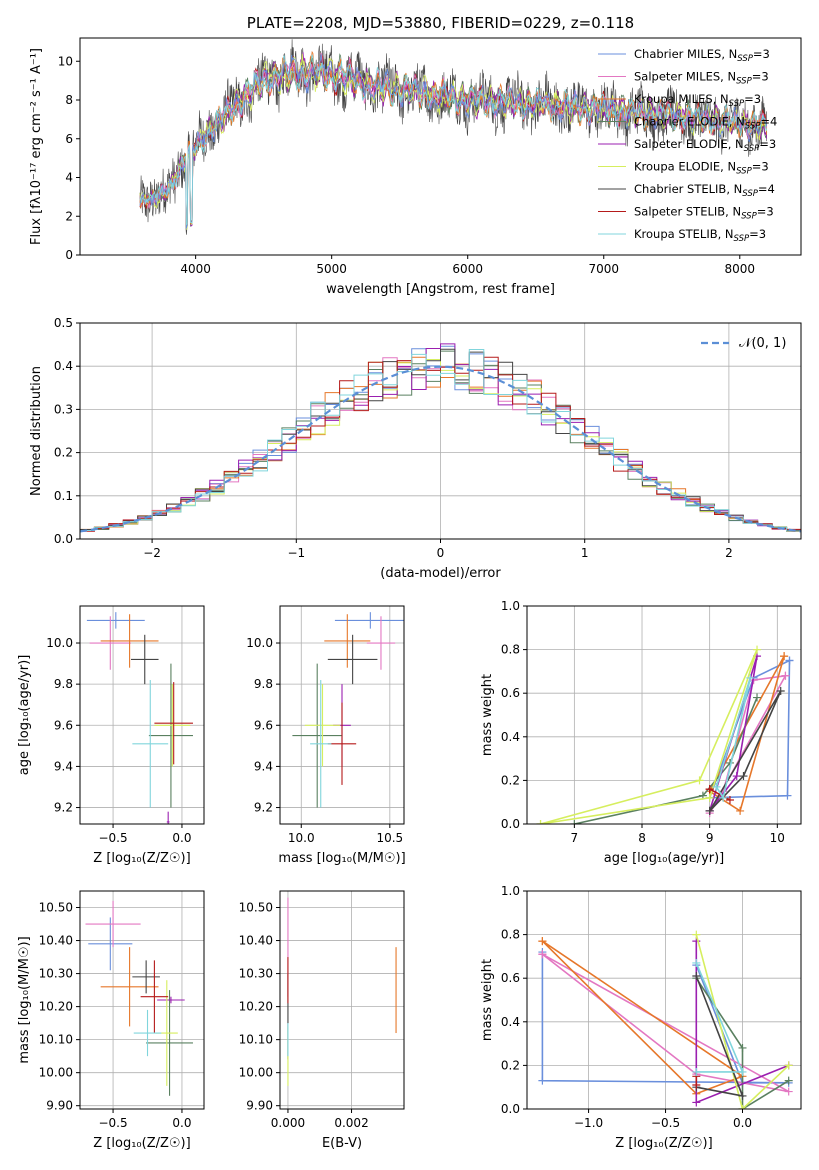 The height and width of the screenshot is (1170, 819). Describe the element at coordinates (181, 838) in the screenshot. I see `x-tick-label: 0.0` at that location.